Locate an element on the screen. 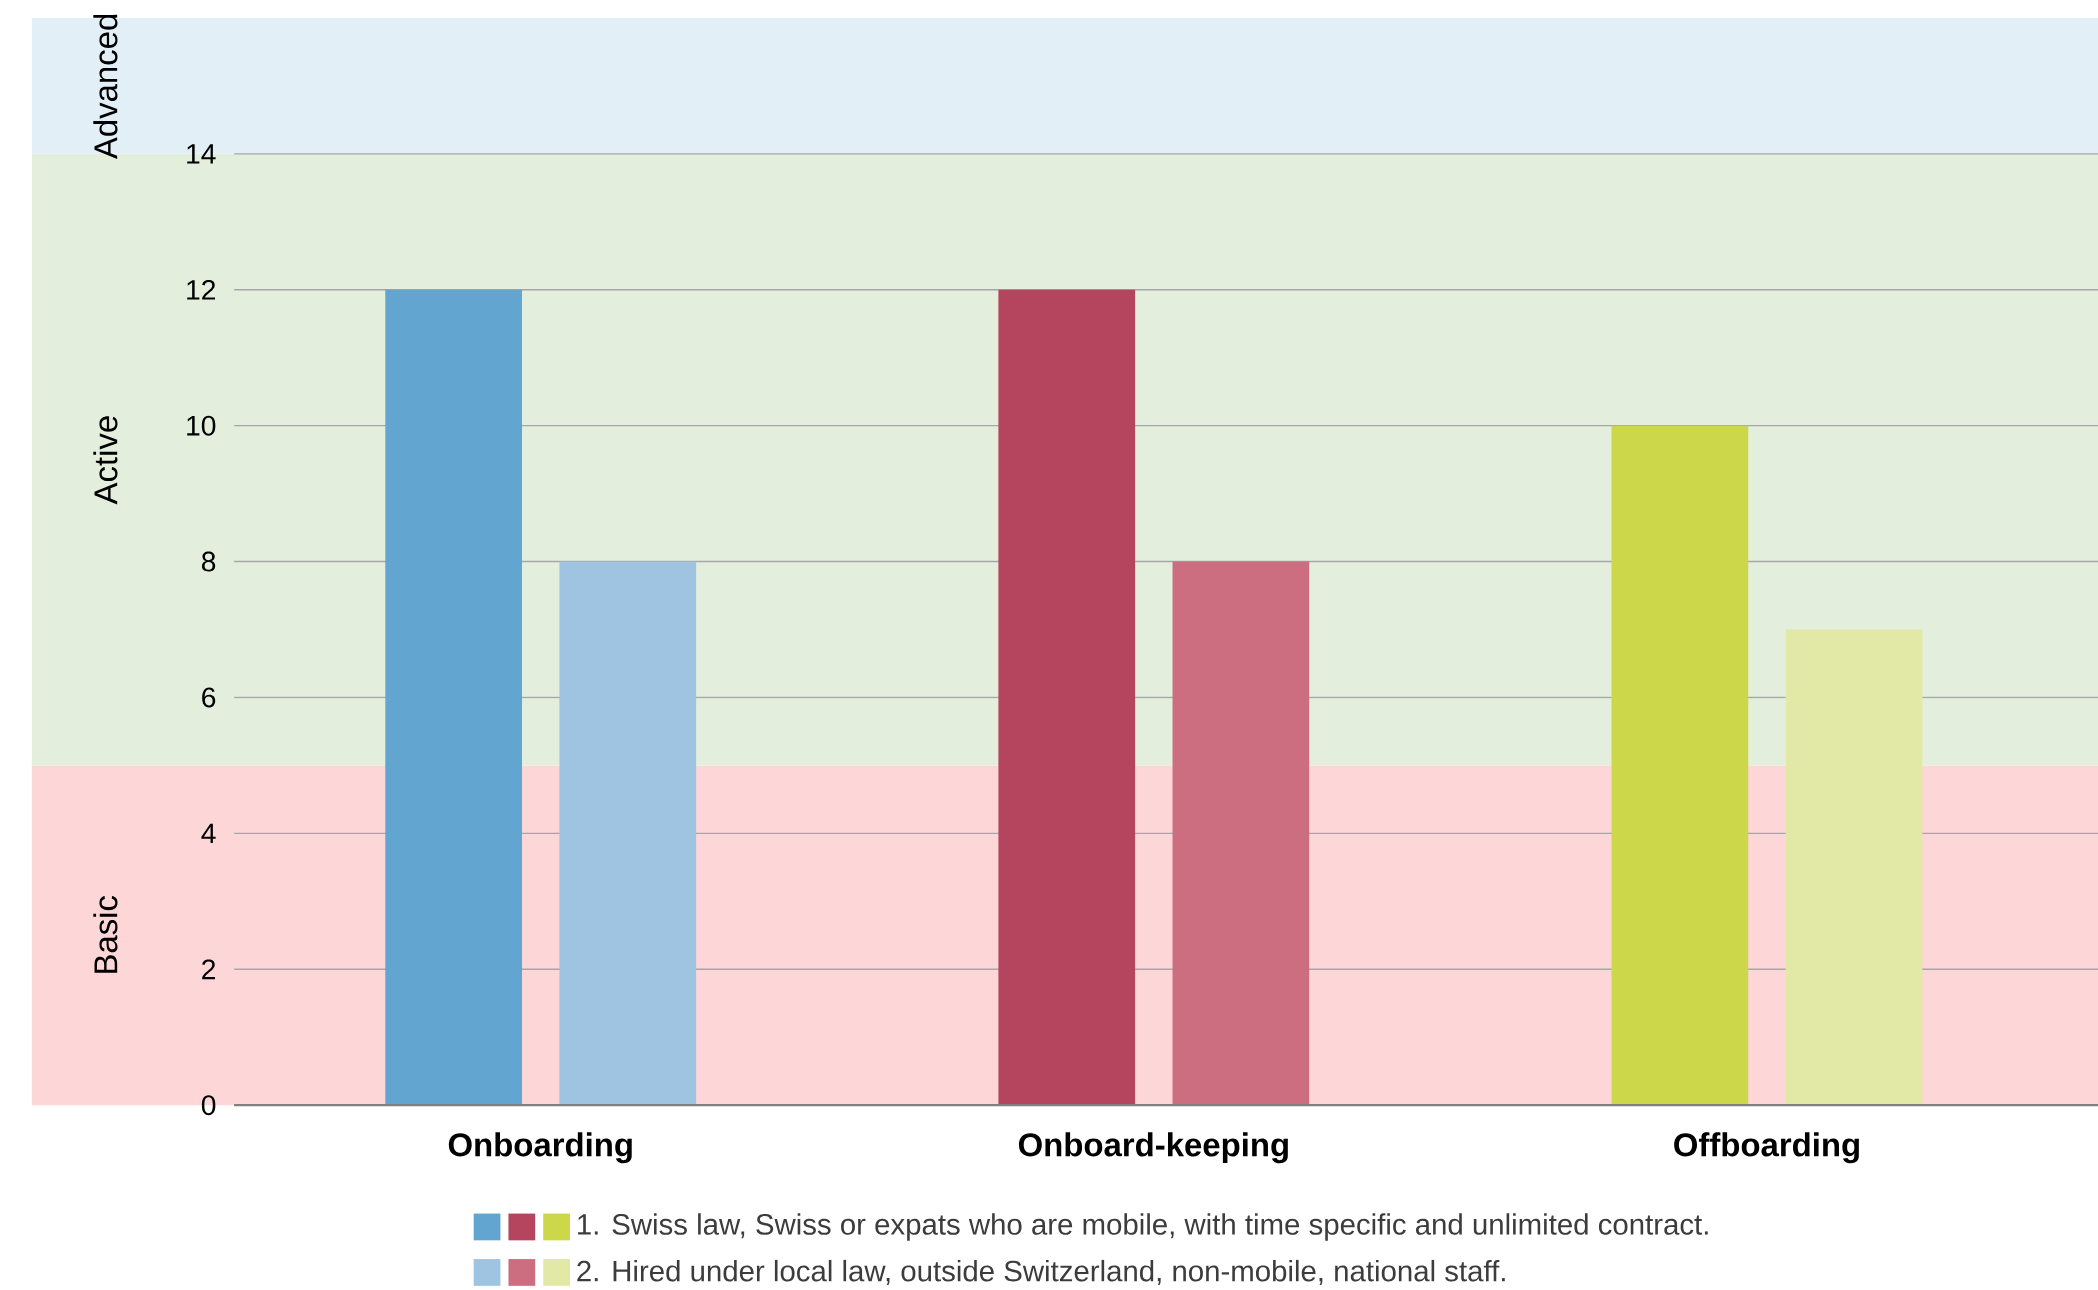 Image resolution: width=2098 pixels, height=1290 pixels. y-tick-label: 0 is located at coordinates (208, 1105).